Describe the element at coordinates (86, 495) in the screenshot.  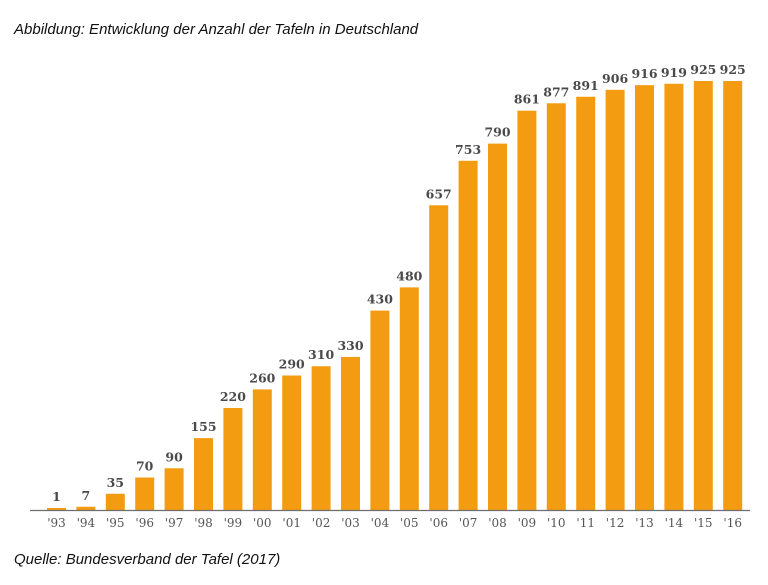
I see `bar-value-label-1: 7` at that location.